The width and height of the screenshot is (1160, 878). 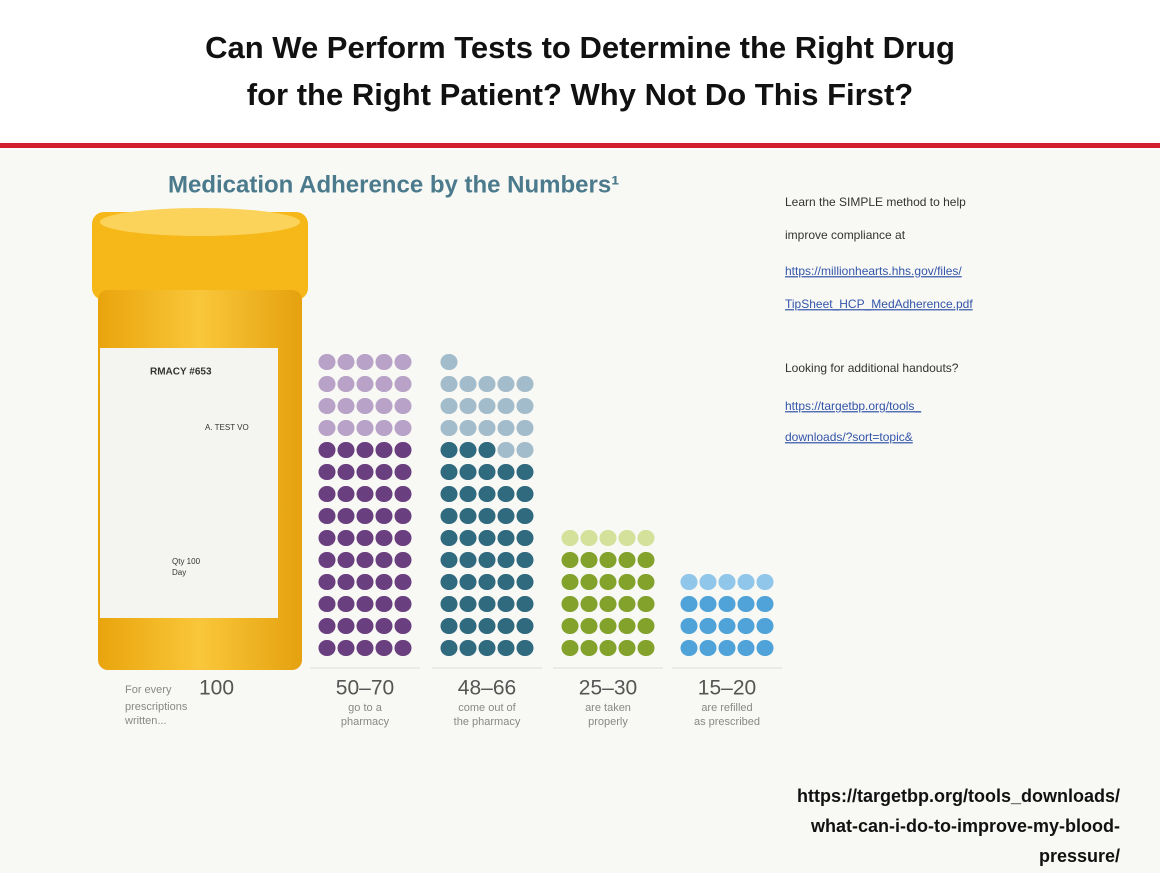 I want to click on bottle-text: RMACY #653, so click(x=181, y=372).